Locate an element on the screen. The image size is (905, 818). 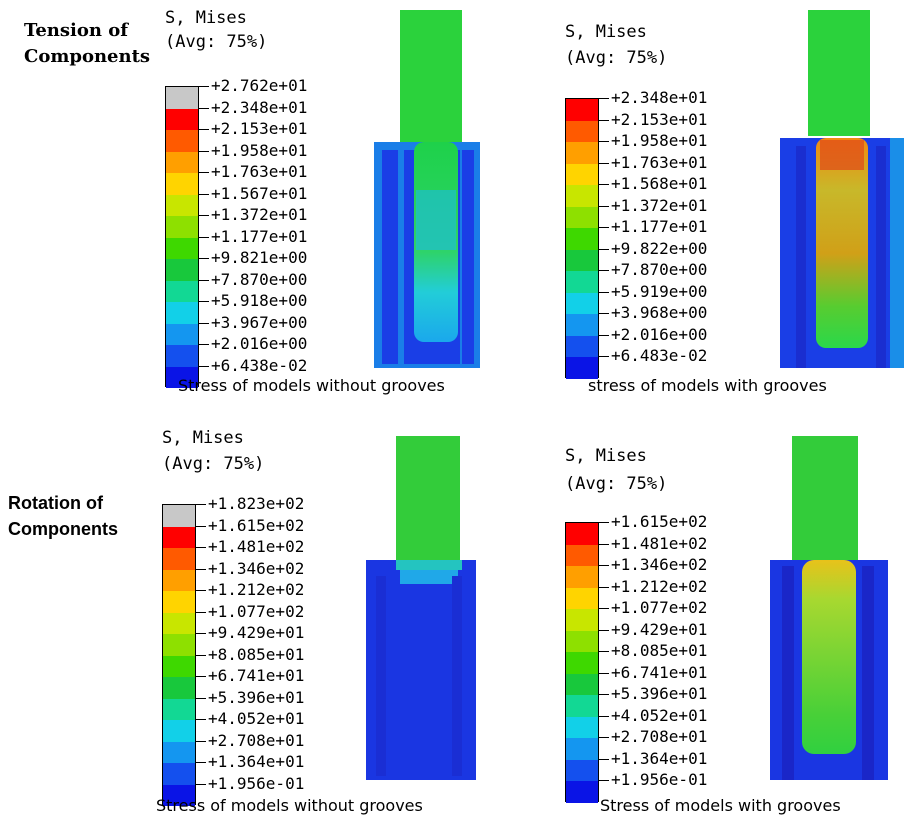
legend-label: +1.372e+01 is located at coordinates (659, 205).